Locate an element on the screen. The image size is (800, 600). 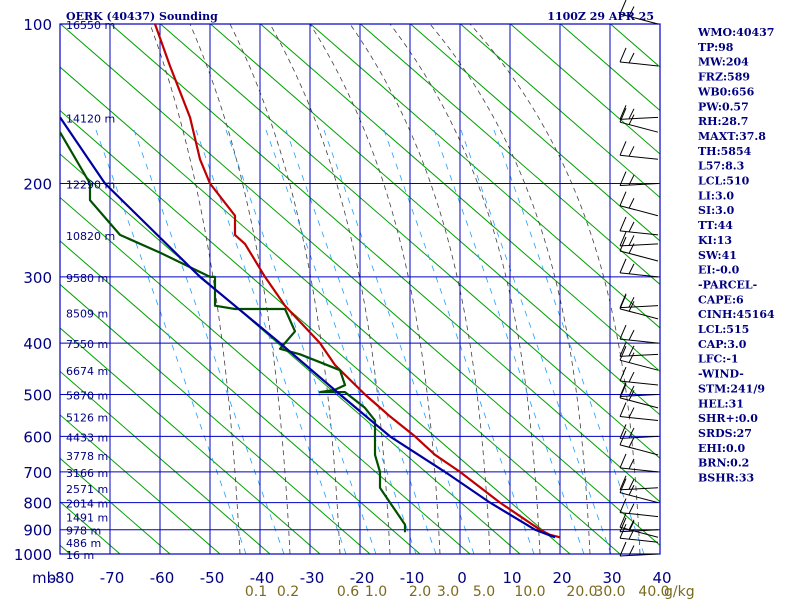
temperature-tick-label: -20 is located at coordinates (362, 578).